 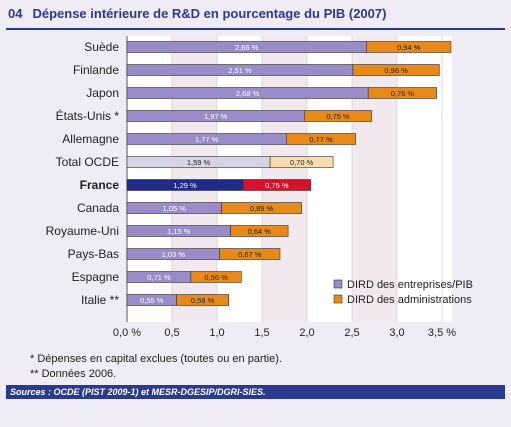 I want to click on x-tick-label: 3,0, so click(x=396, y=333).